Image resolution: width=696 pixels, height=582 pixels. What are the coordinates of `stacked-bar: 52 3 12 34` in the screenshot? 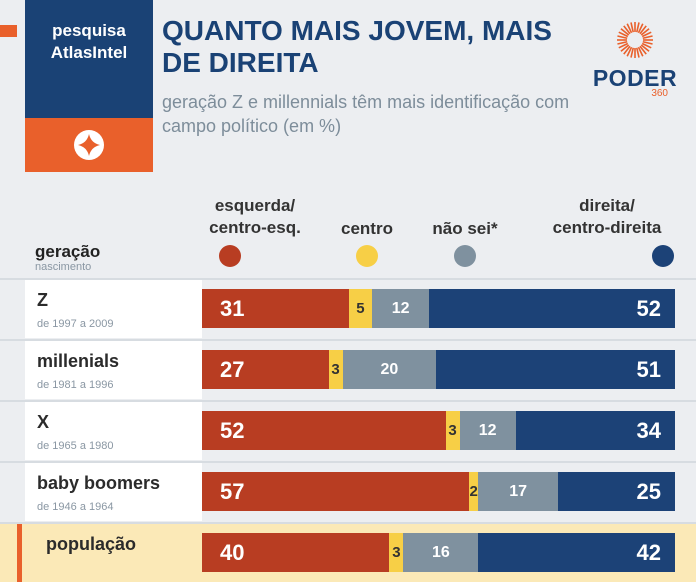 It's located at (438, 430).